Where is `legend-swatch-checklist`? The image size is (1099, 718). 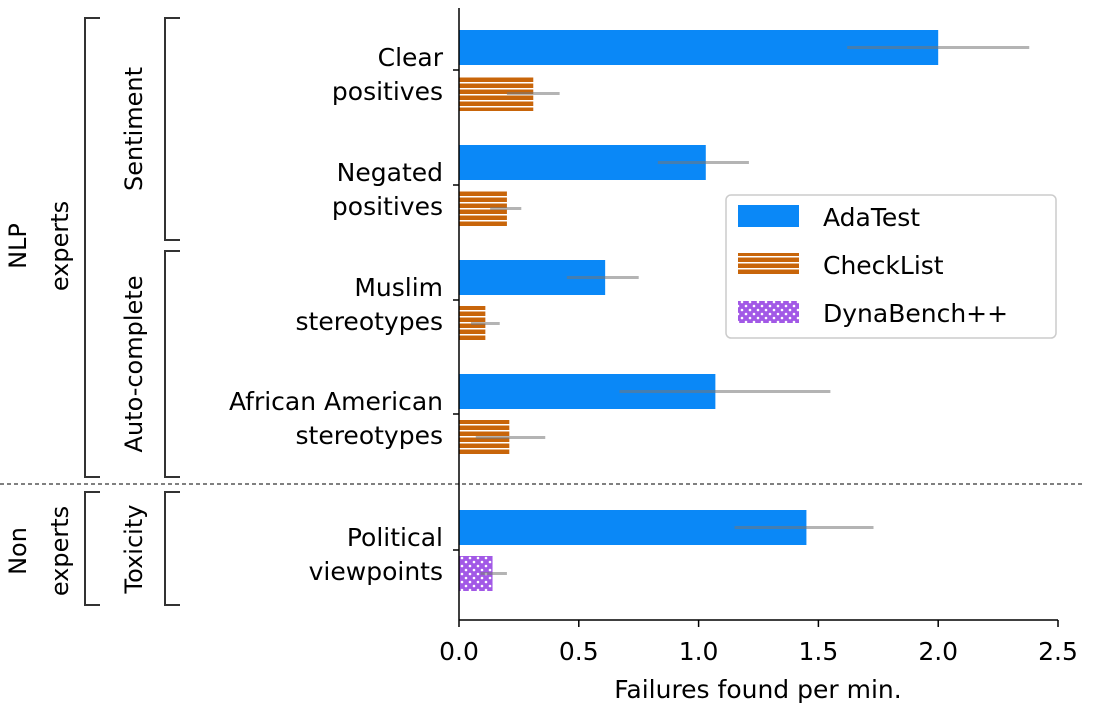
legend-swatch-checklist is located at coordinates (768, 264).